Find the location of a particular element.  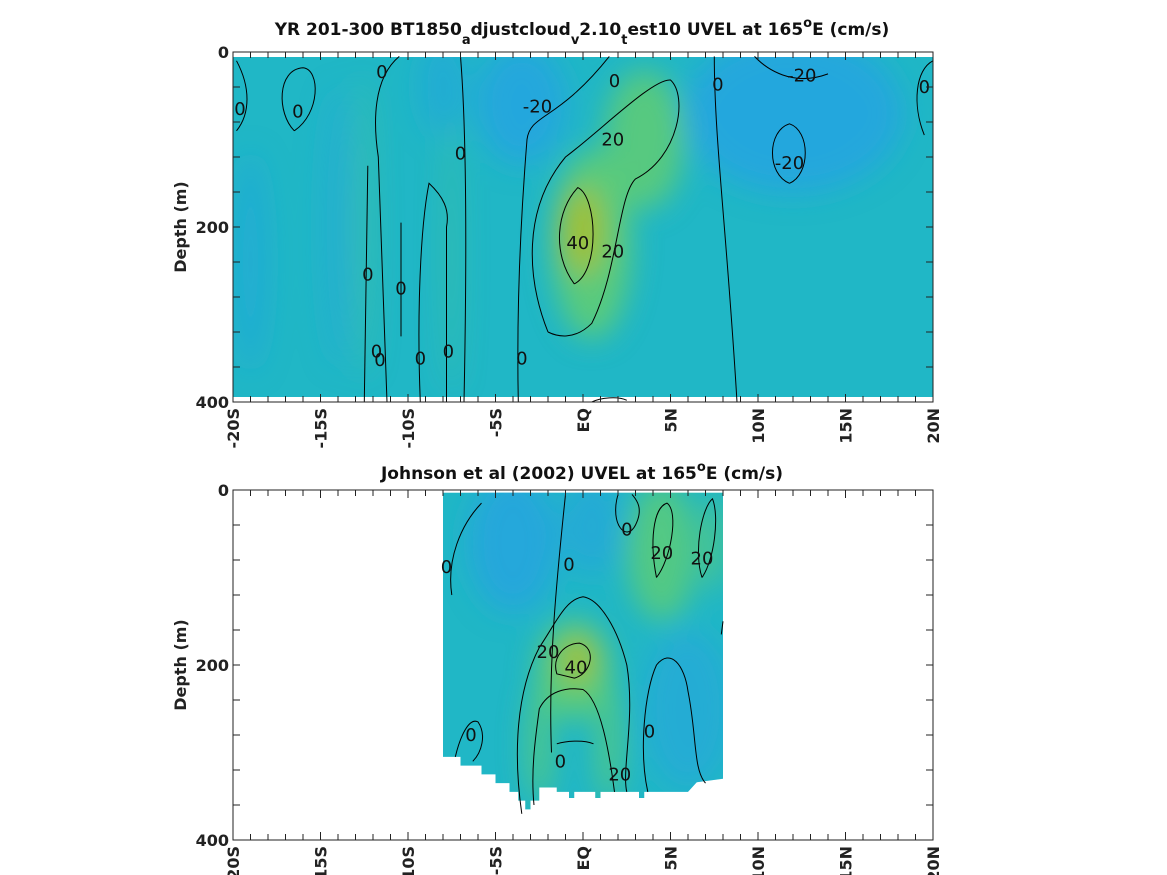

contour-lines is located at coordinates (587, 654).